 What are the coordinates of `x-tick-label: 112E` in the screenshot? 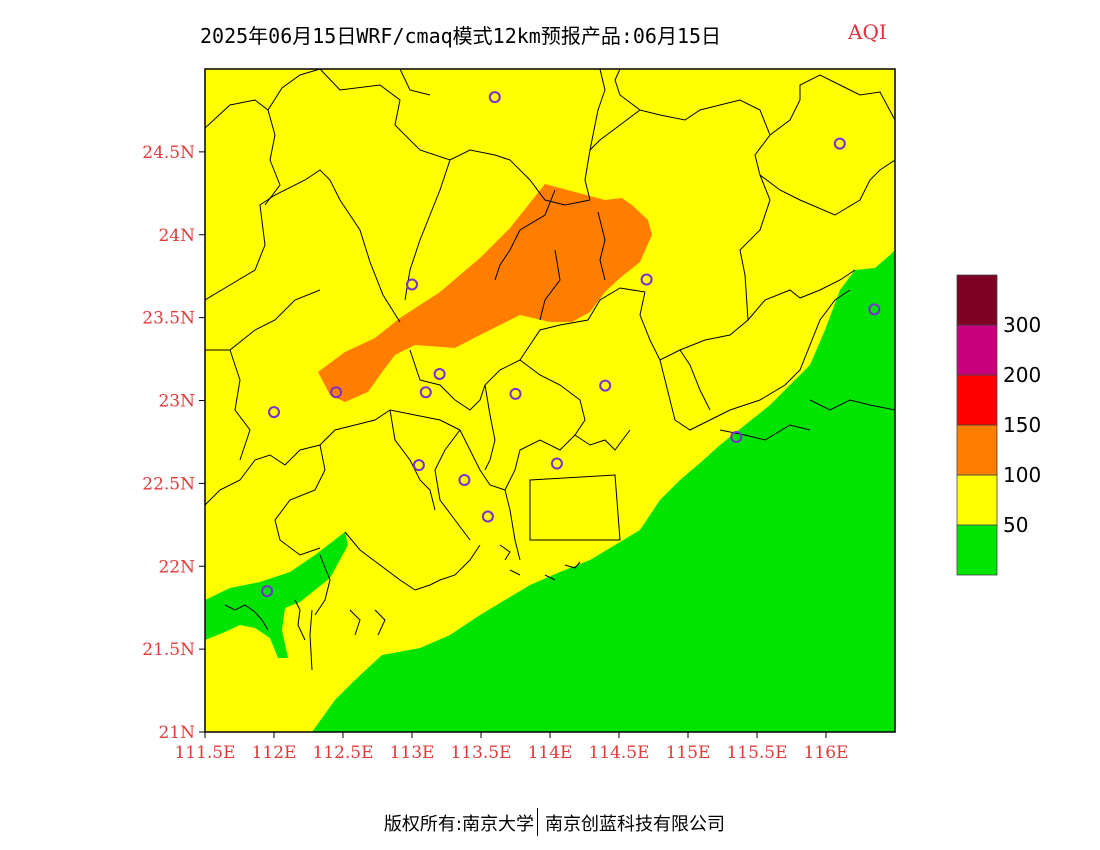 It's located at (274, 753).